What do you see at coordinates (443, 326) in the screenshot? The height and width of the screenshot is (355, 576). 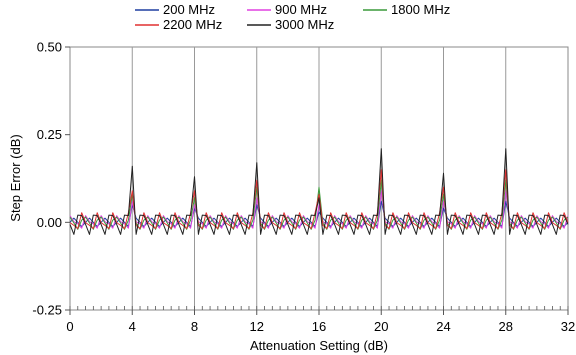 I see `x-tick-label-6: 24` at bounding box center [443, 326].